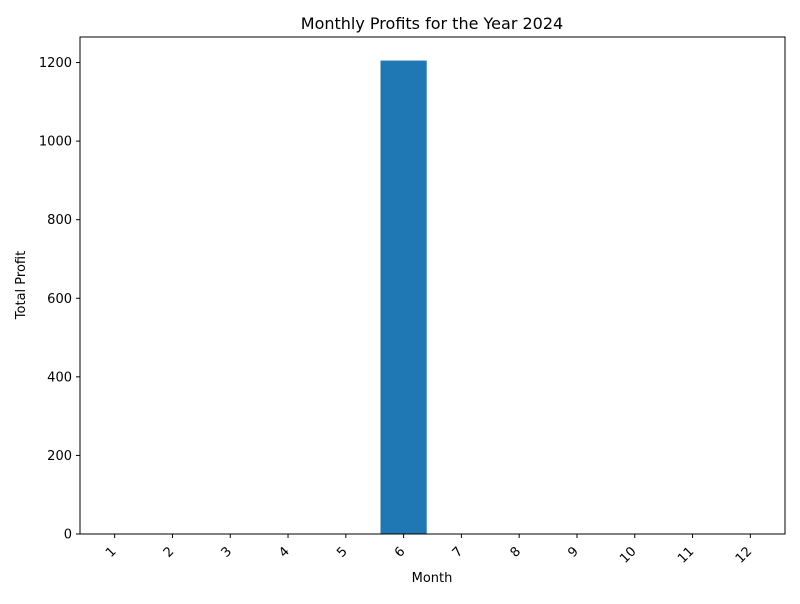  Describe the element at coordinates (21, 285) in the screenshot. I see `y-axis-label: Total Profit` at that location.